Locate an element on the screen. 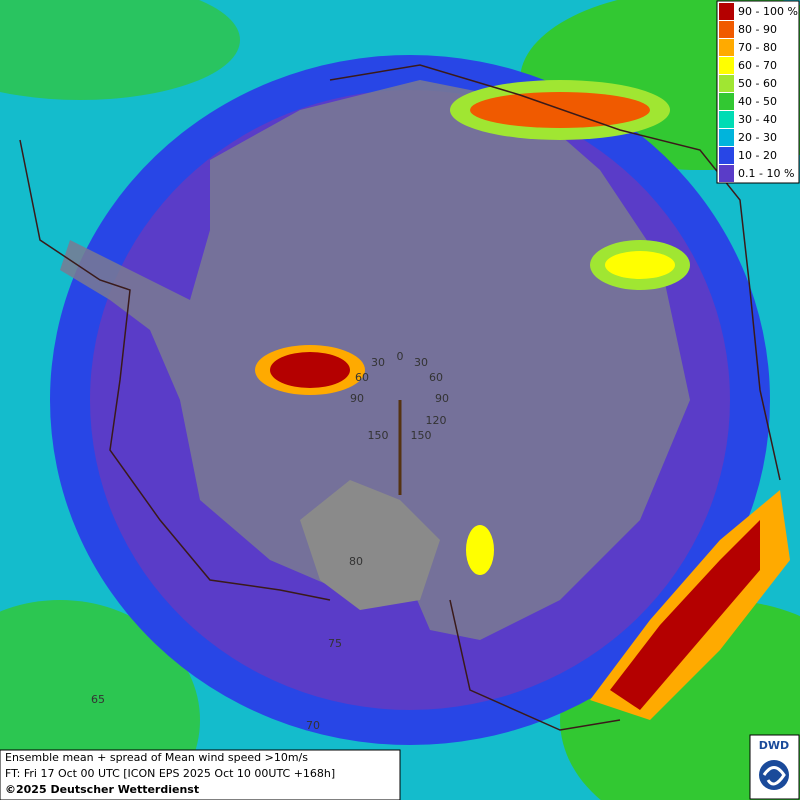 The height and width of the screenshot is (804, 800). legend-label: 70 - 80 is located at coordinates (757, 47).